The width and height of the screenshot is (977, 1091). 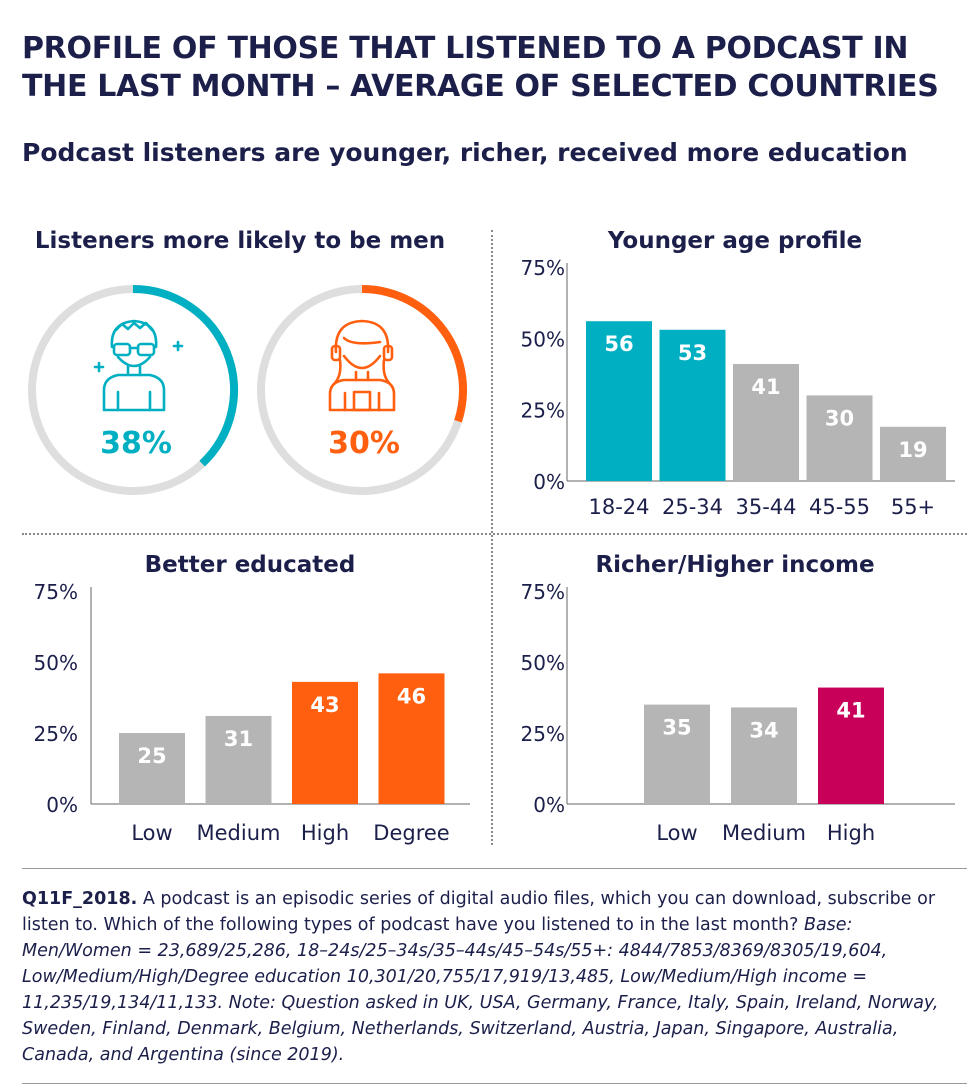 What do you see at coordinates (324, 705) in the screenshot?
I see `education-bar-value-label: 43` at bounding box center [324, 705].